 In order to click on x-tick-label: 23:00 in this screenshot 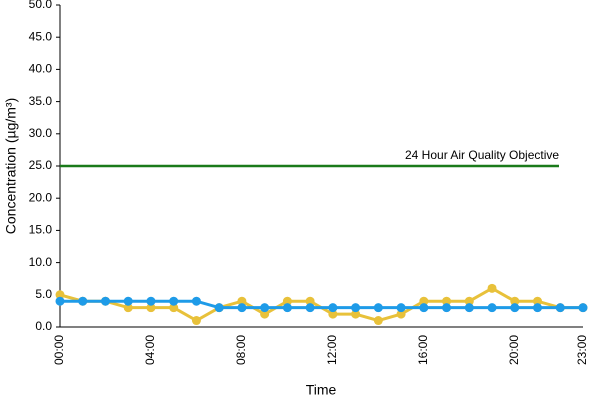, I will do `click(582, 350)`.